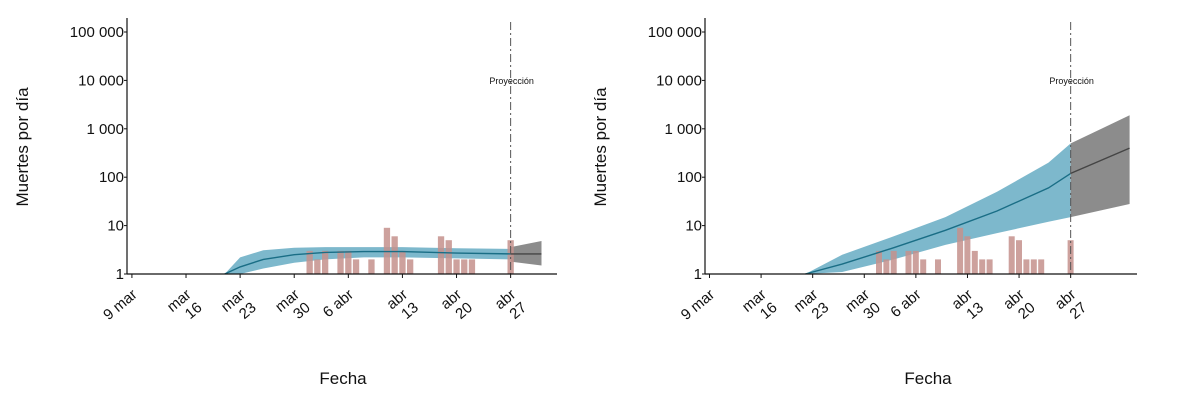  I want to click on projection-confidence-band, so click(1100, 166).